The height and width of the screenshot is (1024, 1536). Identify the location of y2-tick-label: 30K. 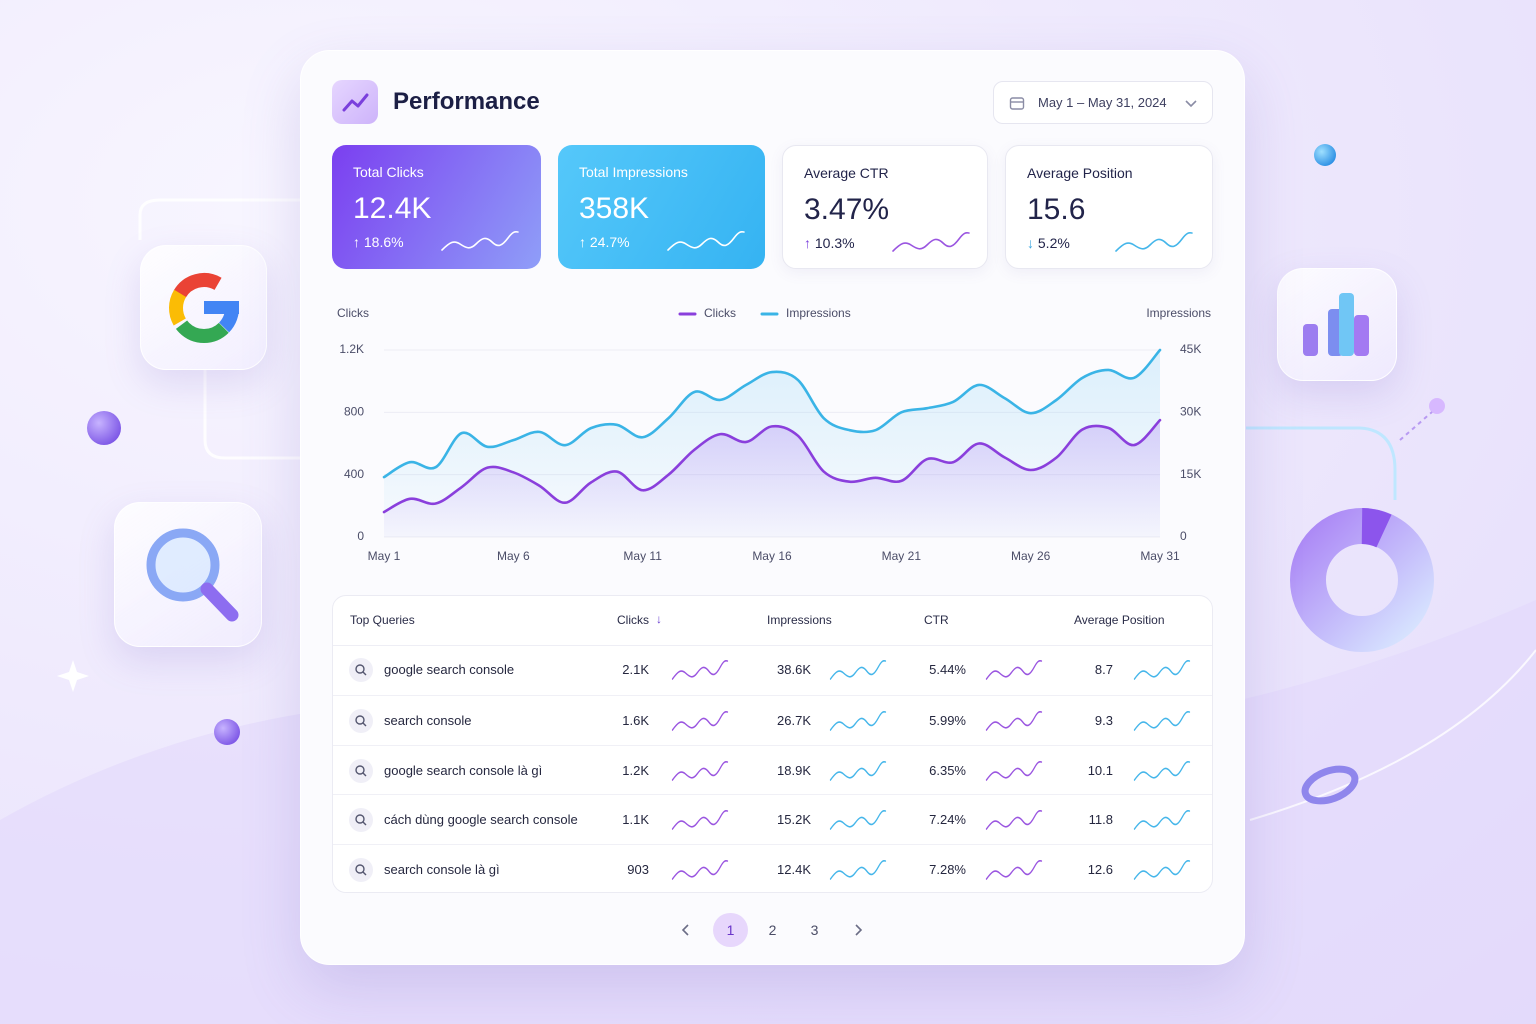
(1190, 412).